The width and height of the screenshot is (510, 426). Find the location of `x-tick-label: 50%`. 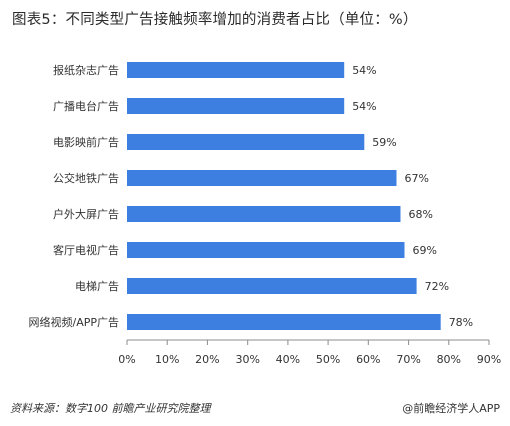

x-tick-label: 50% is located at coordinates (328, 359).